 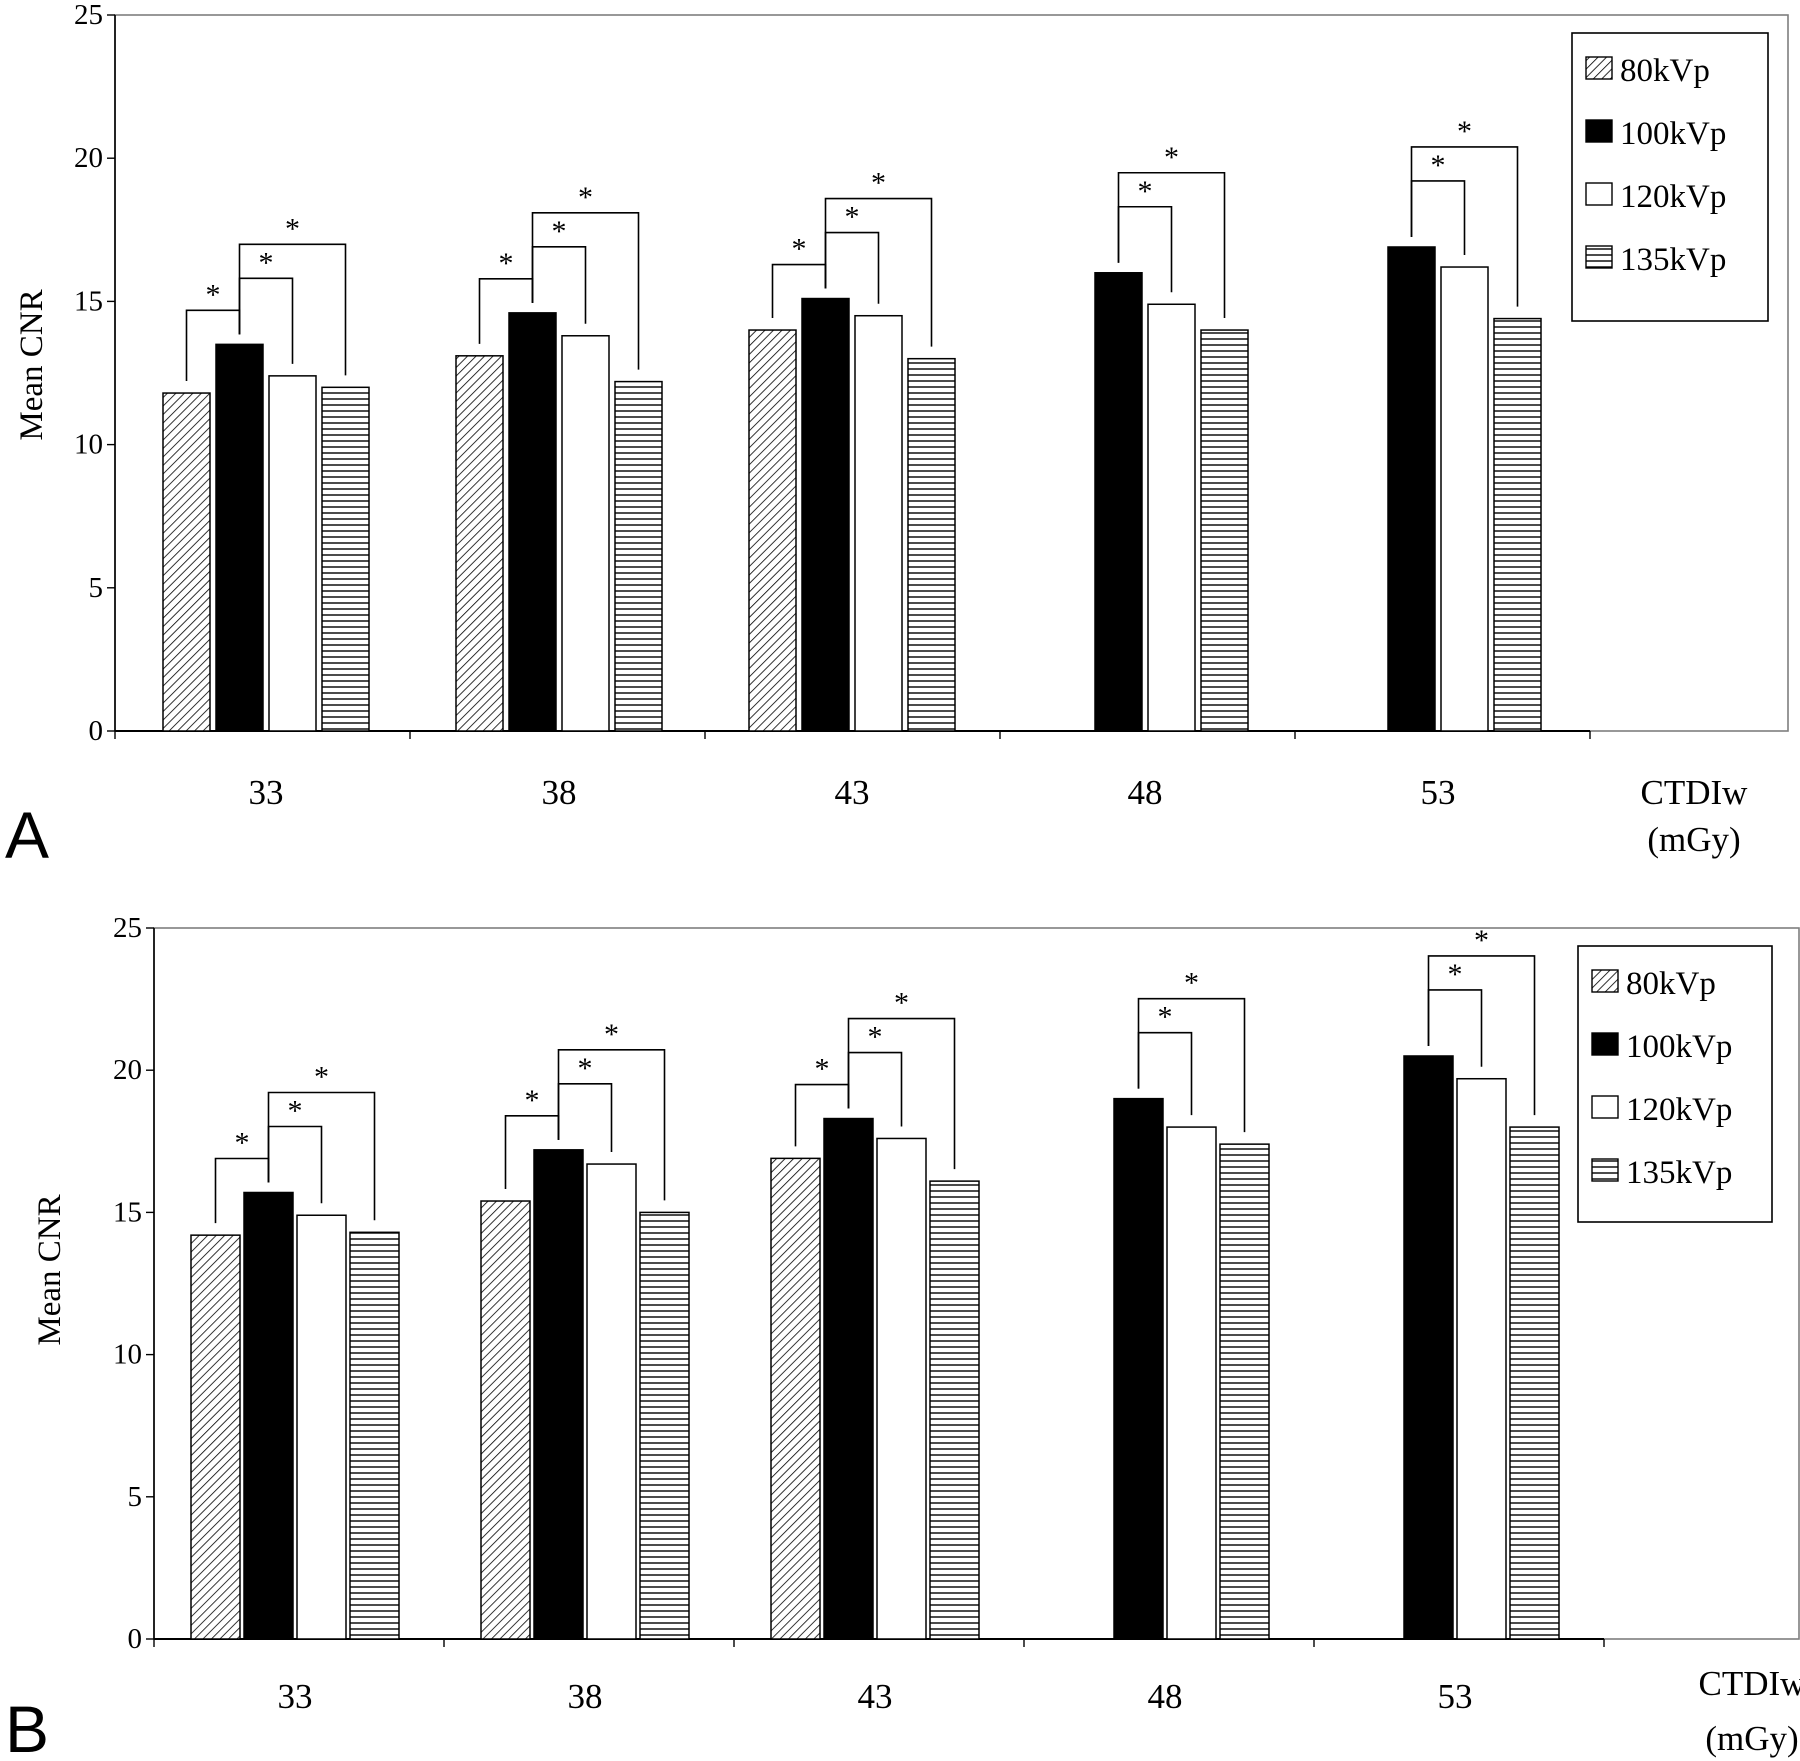 What do you see at coordinates (1751, 1738) in the screenshot?
I see `x-axis-title-line2: (mGy)` at bounding box center [1751, 1738].